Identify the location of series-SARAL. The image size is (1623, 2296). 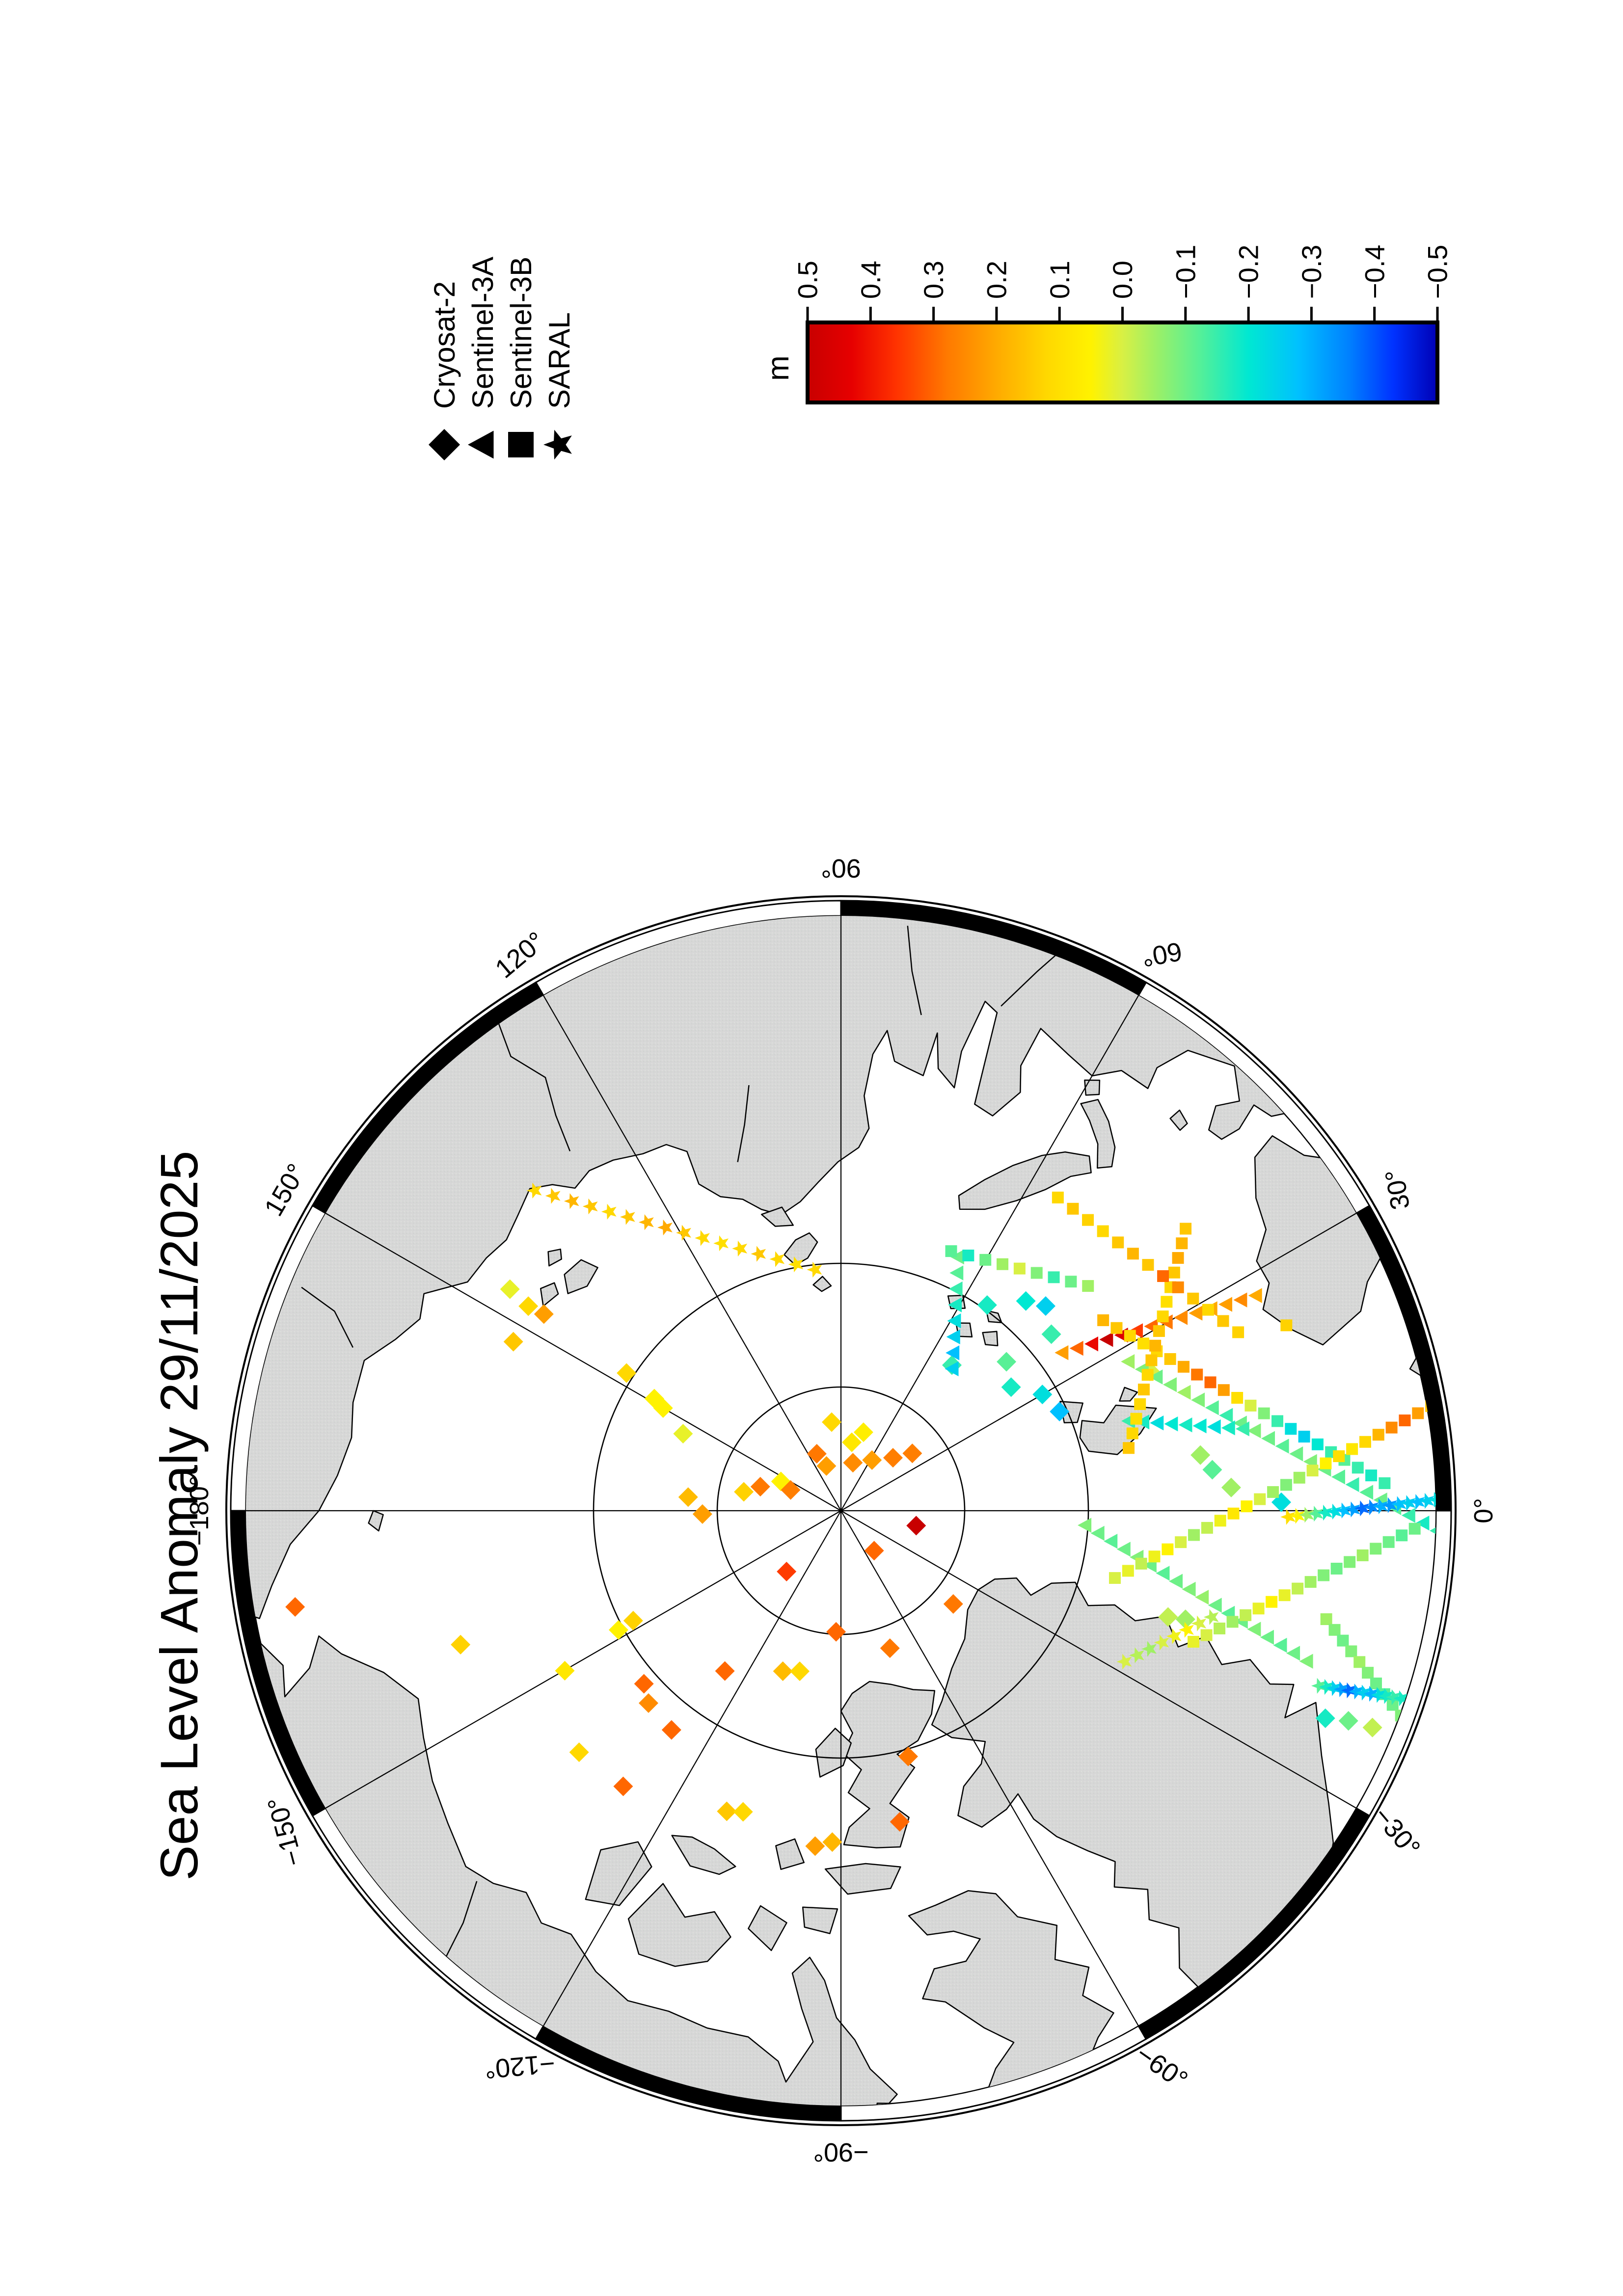
(981, 1444).